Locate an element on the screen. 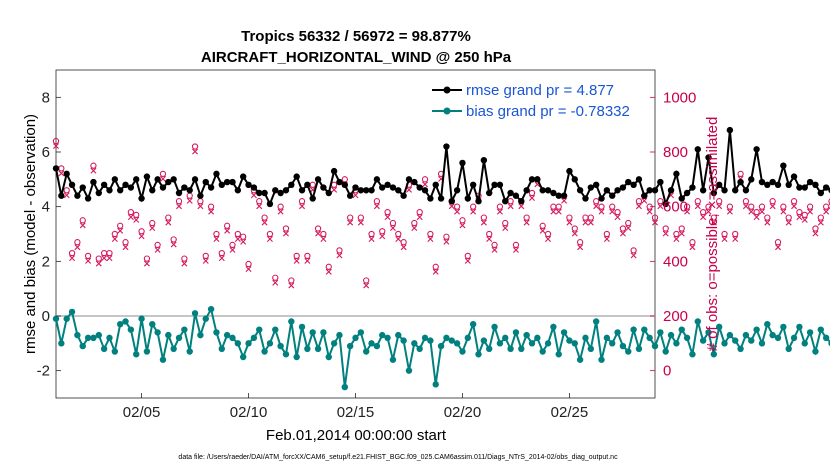 The image size is (830, 470). y-axis-label: rmse and bias (model - observation) is located at coordinates (30, 234).